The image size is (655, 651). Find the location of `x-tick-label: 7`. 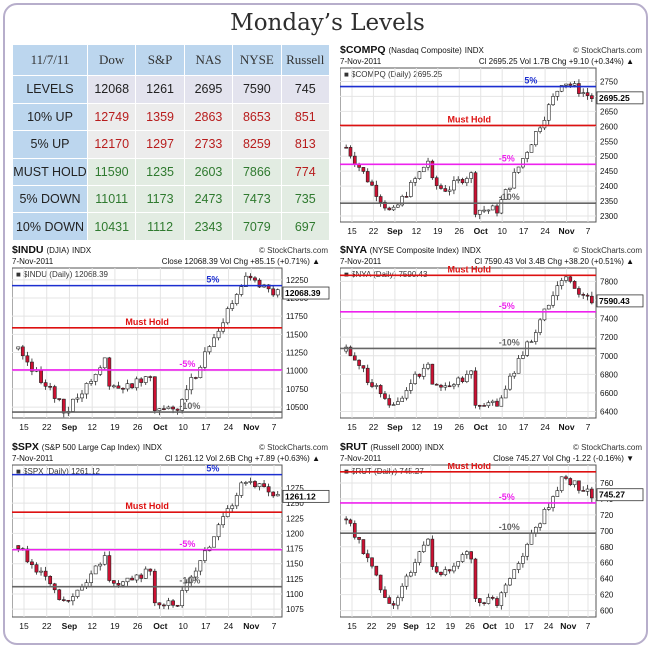

x-tick-label: 7 is located at coordinates (588, 231).